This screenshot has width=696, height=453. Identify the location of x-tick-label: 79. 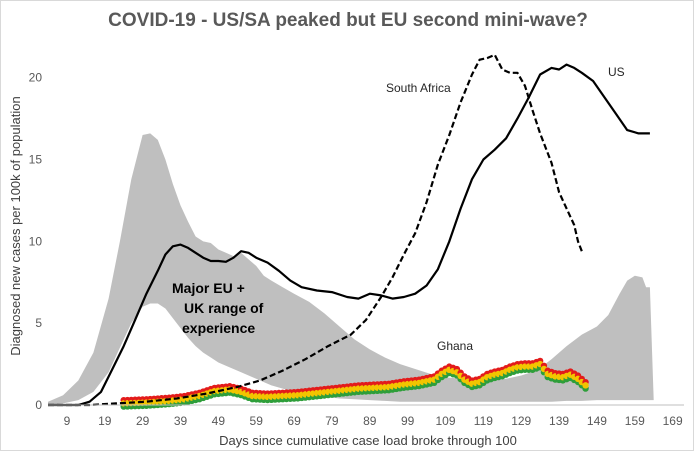
(332, 421).